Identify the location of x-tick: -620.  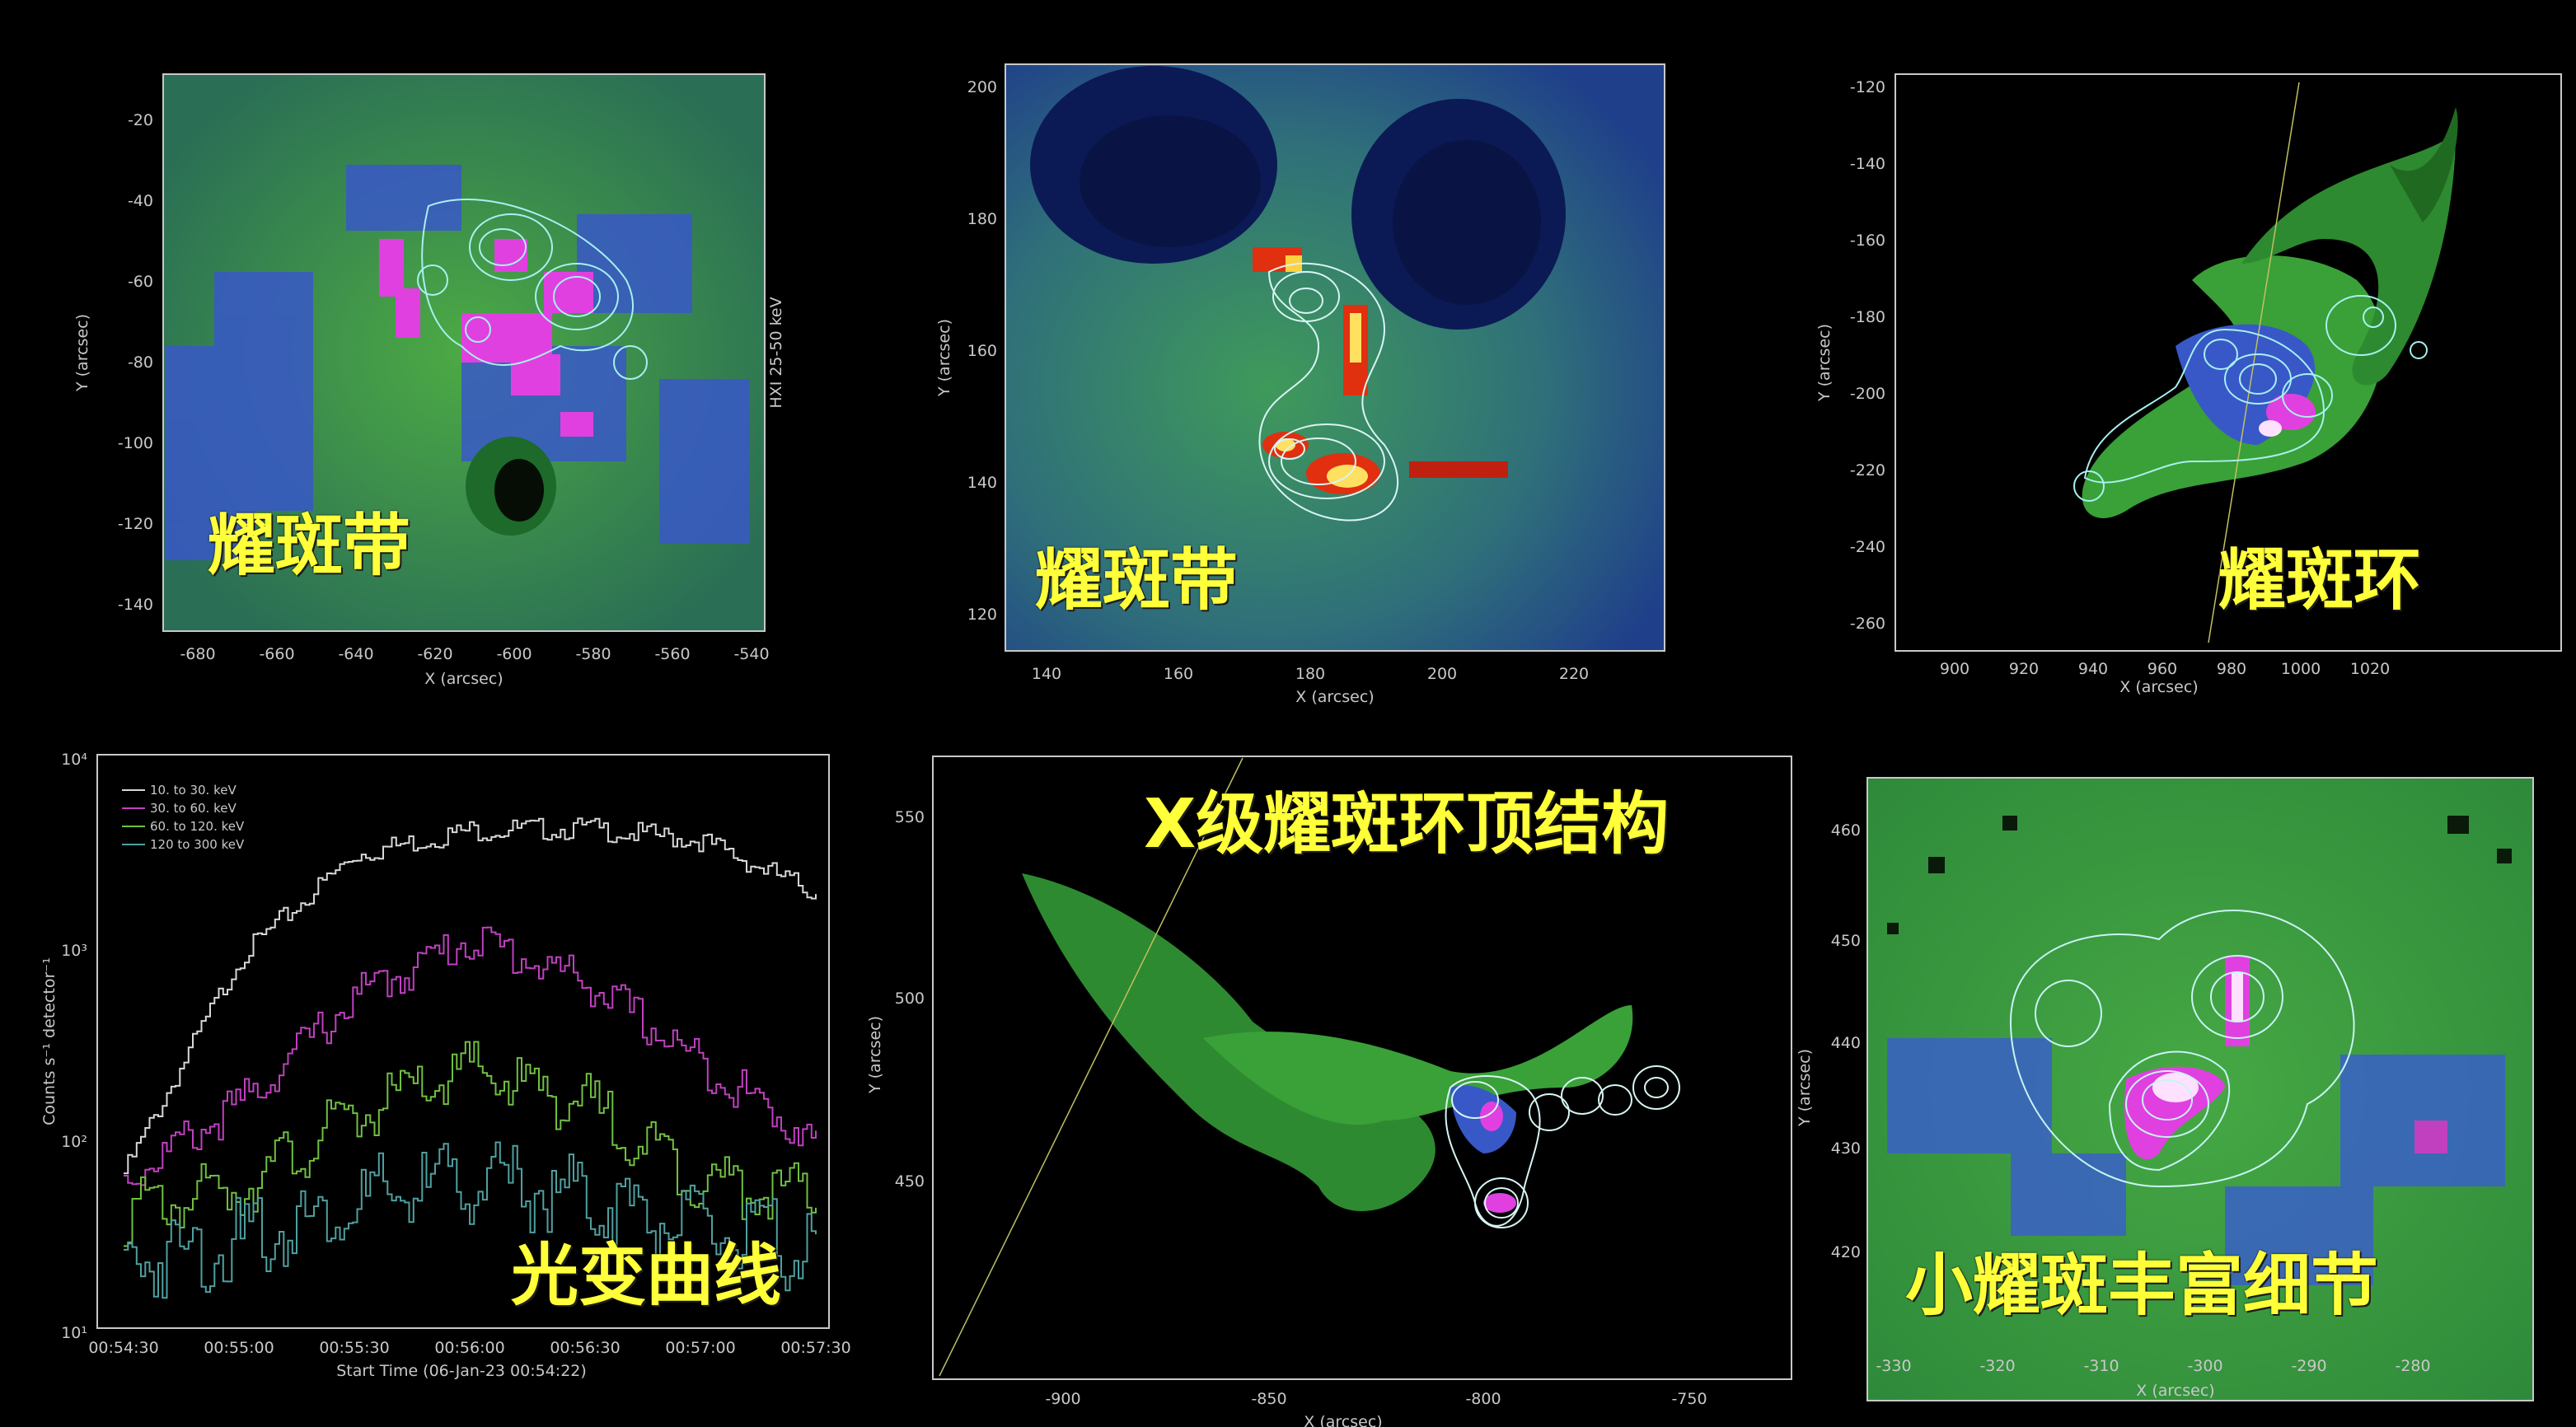
(434, 654).